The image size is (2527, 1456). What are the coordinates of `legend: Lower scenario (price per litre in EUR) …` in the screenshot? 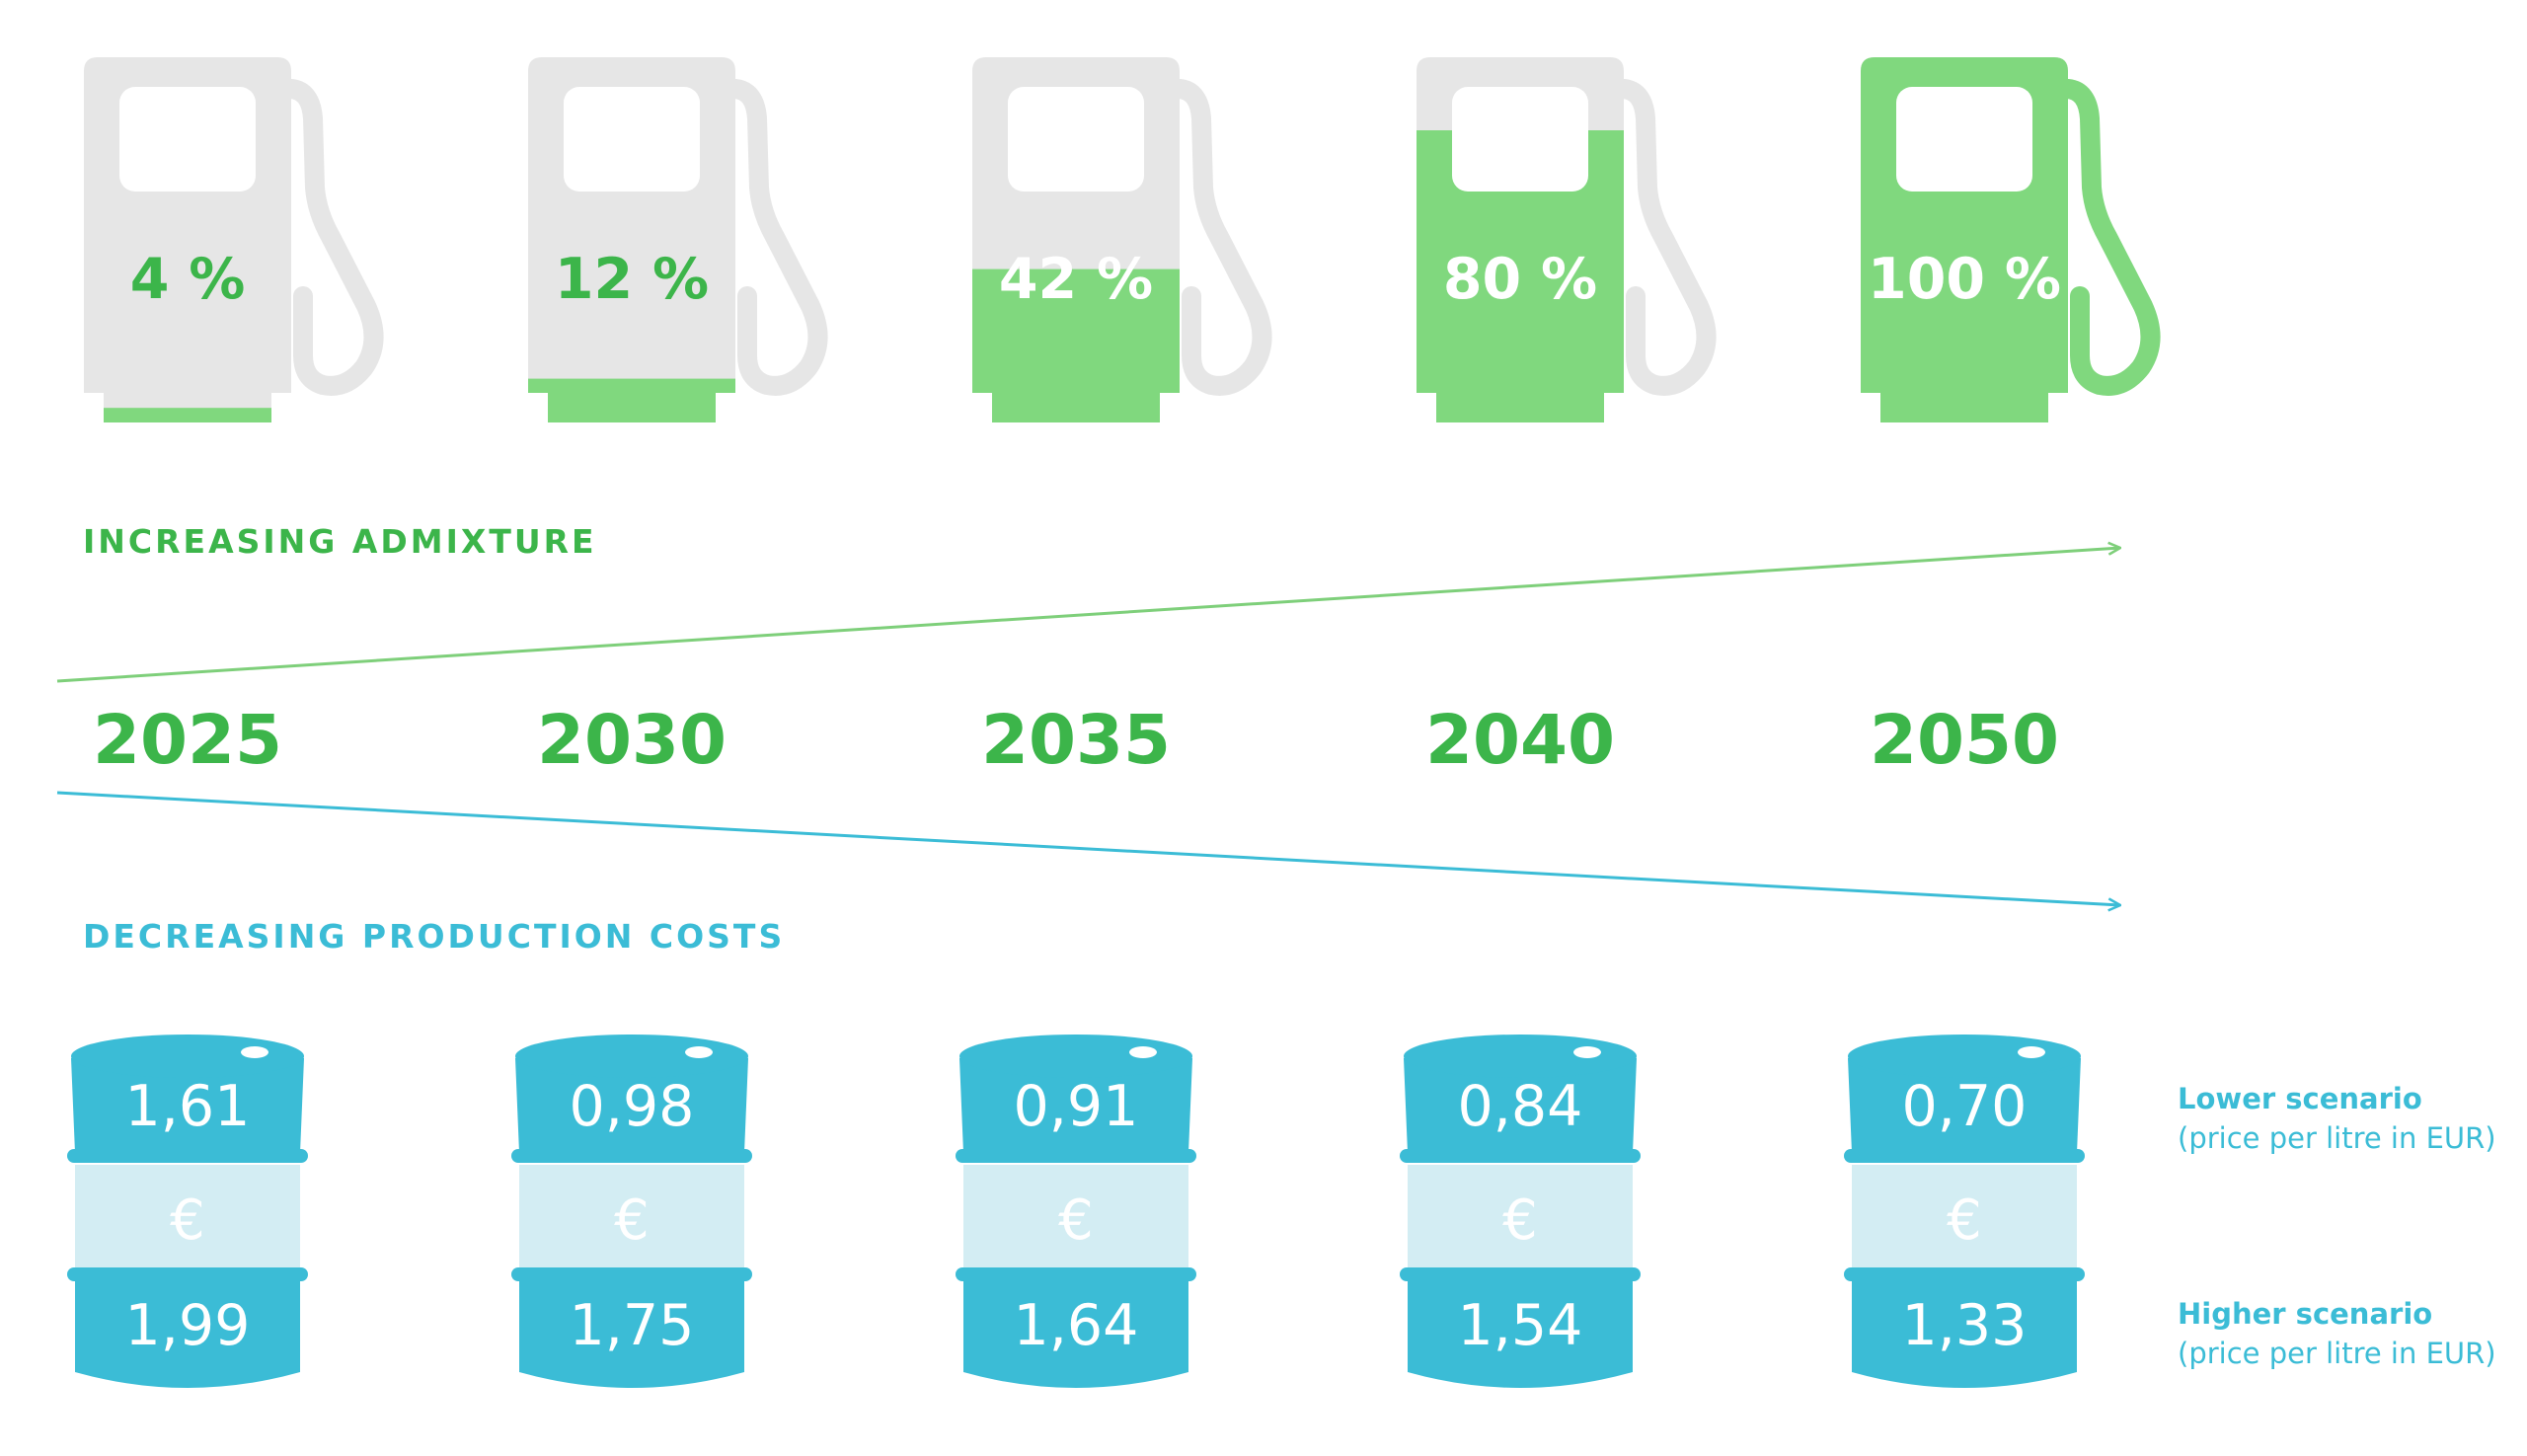 It's located at (2337, 1226).